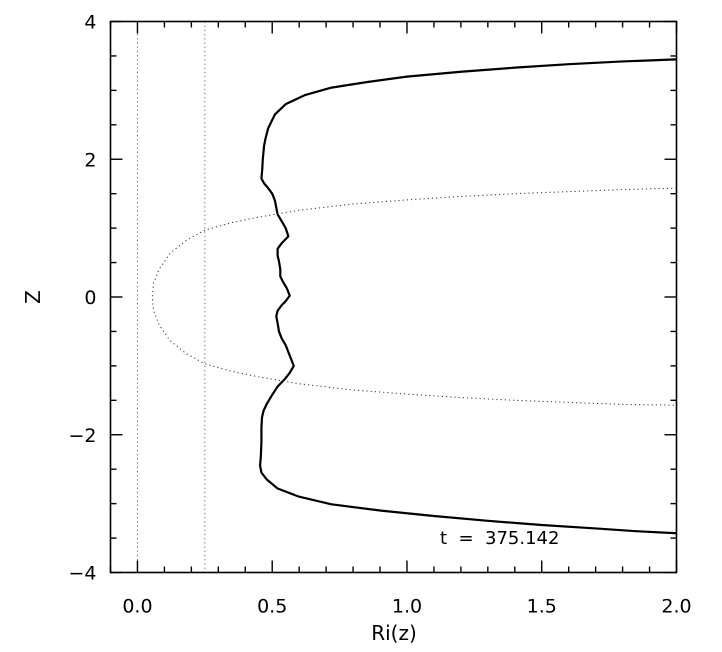 The height and width of the screenshot is (652, 722). What do you see at coordinates (90, 298) in the screenshot?
I see `y-tick-label: 0` at bounding box center [90, 298].